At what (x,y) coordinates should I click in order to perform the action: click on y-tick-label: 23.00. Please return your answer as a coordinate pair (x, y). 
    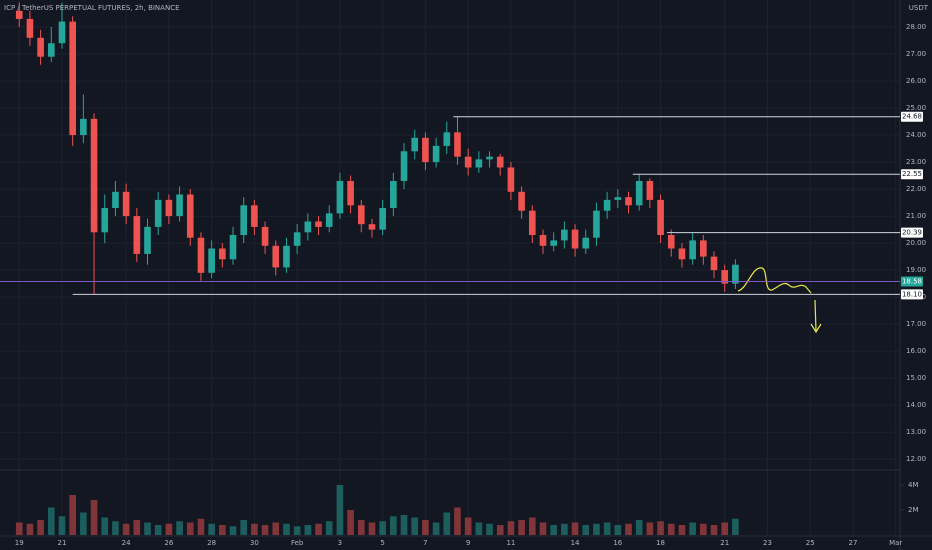
    Looking at the image, I should click on (916, 162).